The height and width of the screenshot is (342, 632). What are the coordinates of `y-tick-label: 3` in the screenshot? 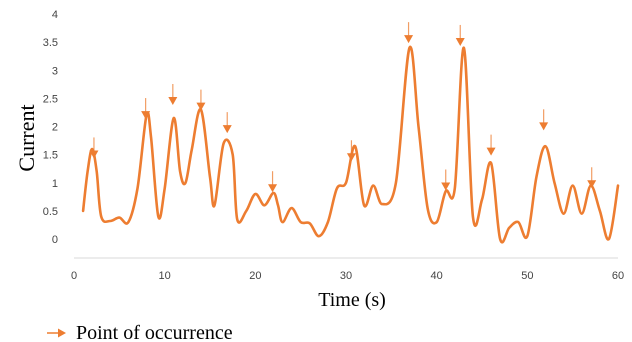 It's located at (55, 71).